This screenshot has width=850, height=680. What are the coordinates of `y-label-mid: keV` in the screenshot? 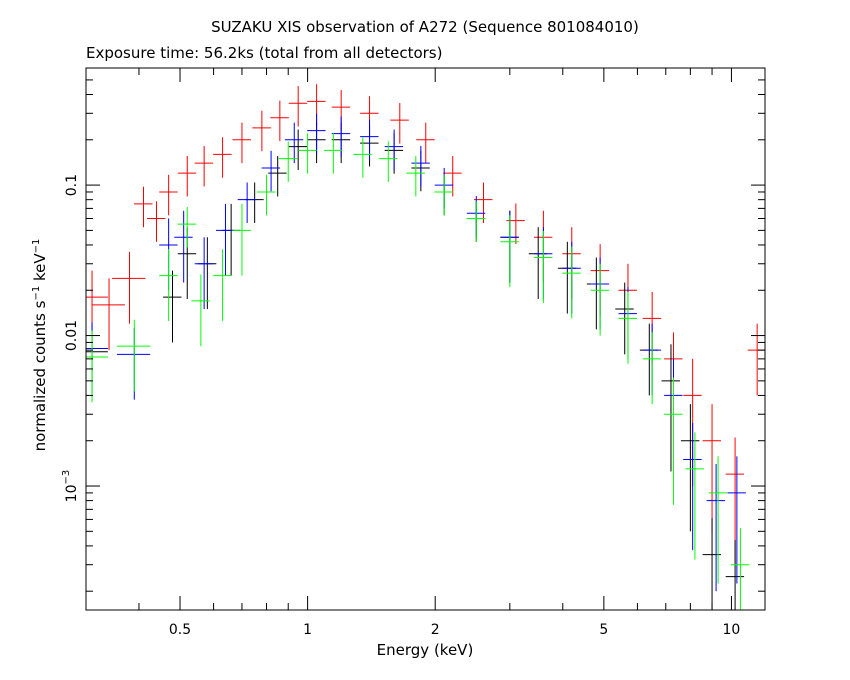 It's located at (40, 269).